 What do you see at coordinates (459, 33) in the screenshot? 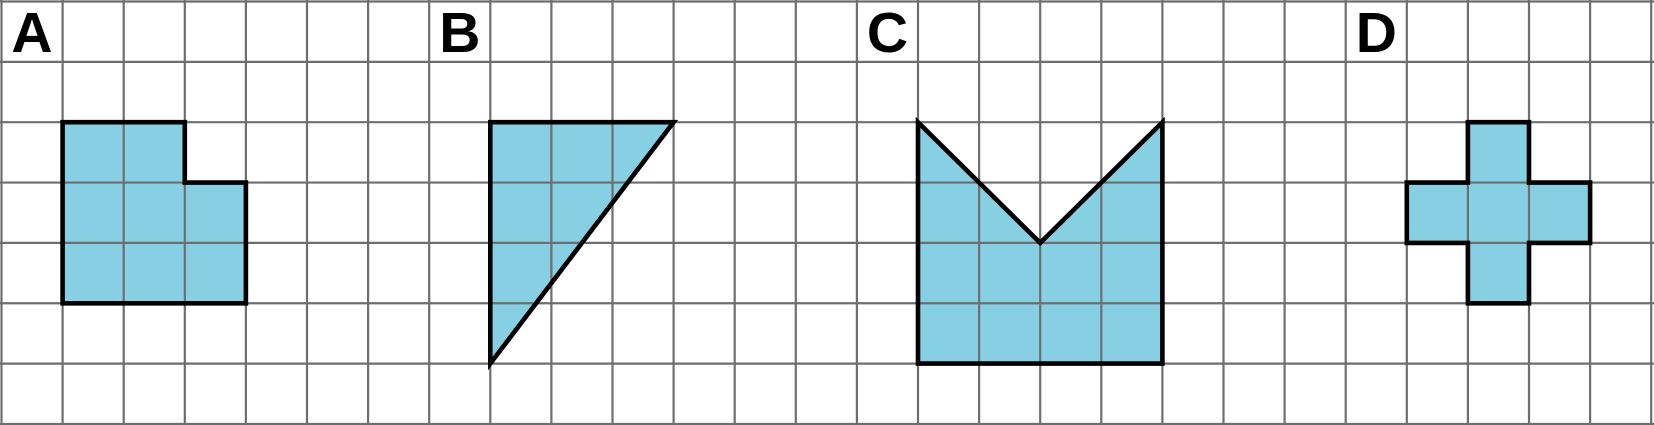
I see `shape-b-label: B` at bounding box center [459, 33].